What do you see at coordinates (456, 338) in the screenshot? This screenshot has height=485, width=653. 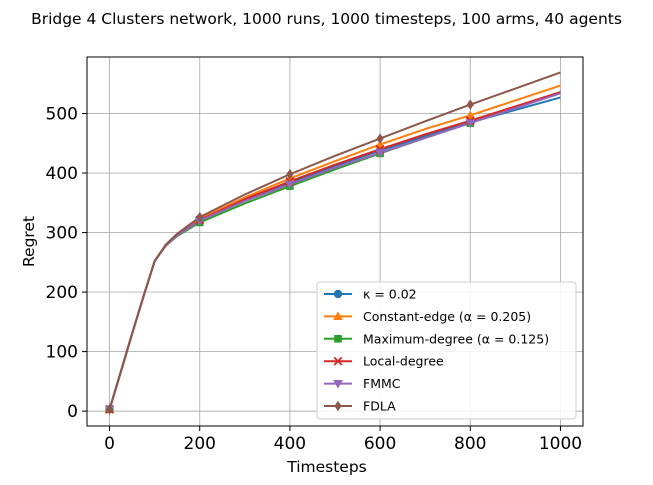 I see `legend-label: Maximum-degree (α = 0.125)` at bounding box center [456, 338].